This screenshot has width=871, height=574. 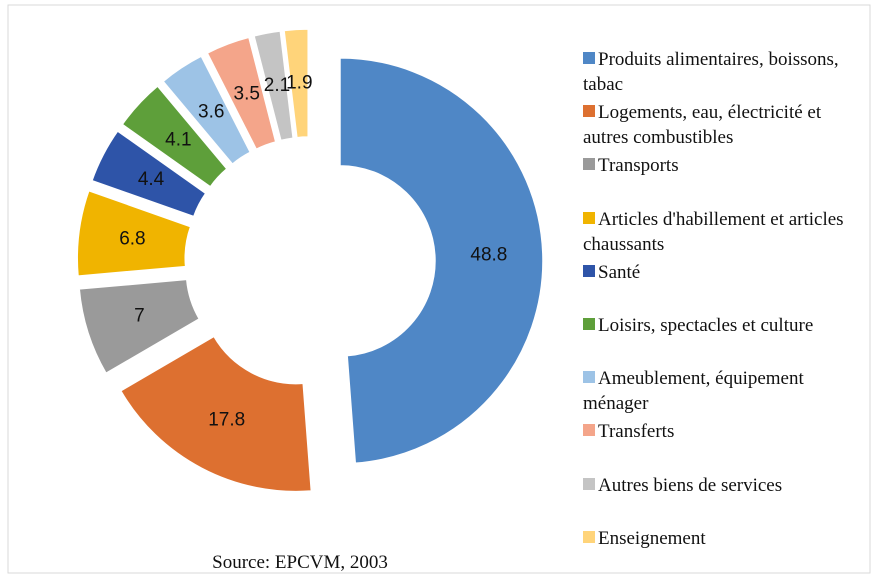 I want to click on legend-label: Autres biens de services, so click(x=690, y=485).